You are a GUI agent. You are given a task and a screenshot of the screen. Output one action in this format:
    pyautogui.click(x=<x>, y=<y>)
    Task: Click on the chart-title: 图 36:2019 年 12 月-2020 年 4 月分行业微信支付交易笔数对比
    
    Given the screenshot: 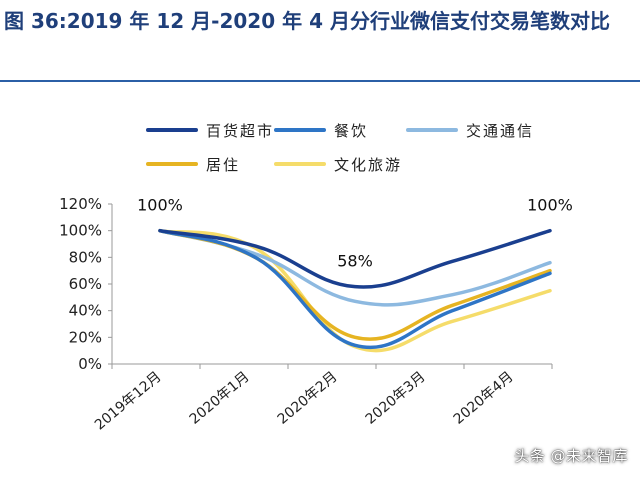 What is the action you would take?
    pyautogui.click(x=307, y=21)
    